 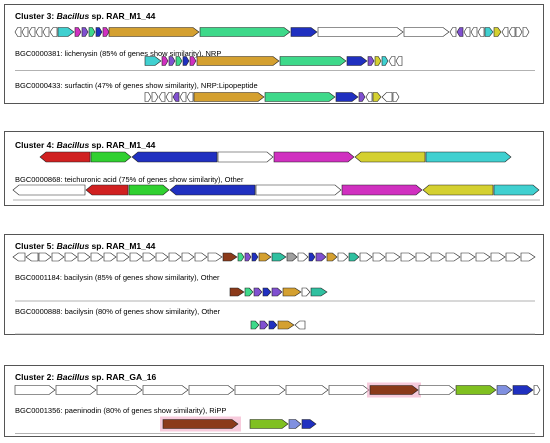 I want to click on cluster-2-ref-1-track, so click(x=275, y=425).